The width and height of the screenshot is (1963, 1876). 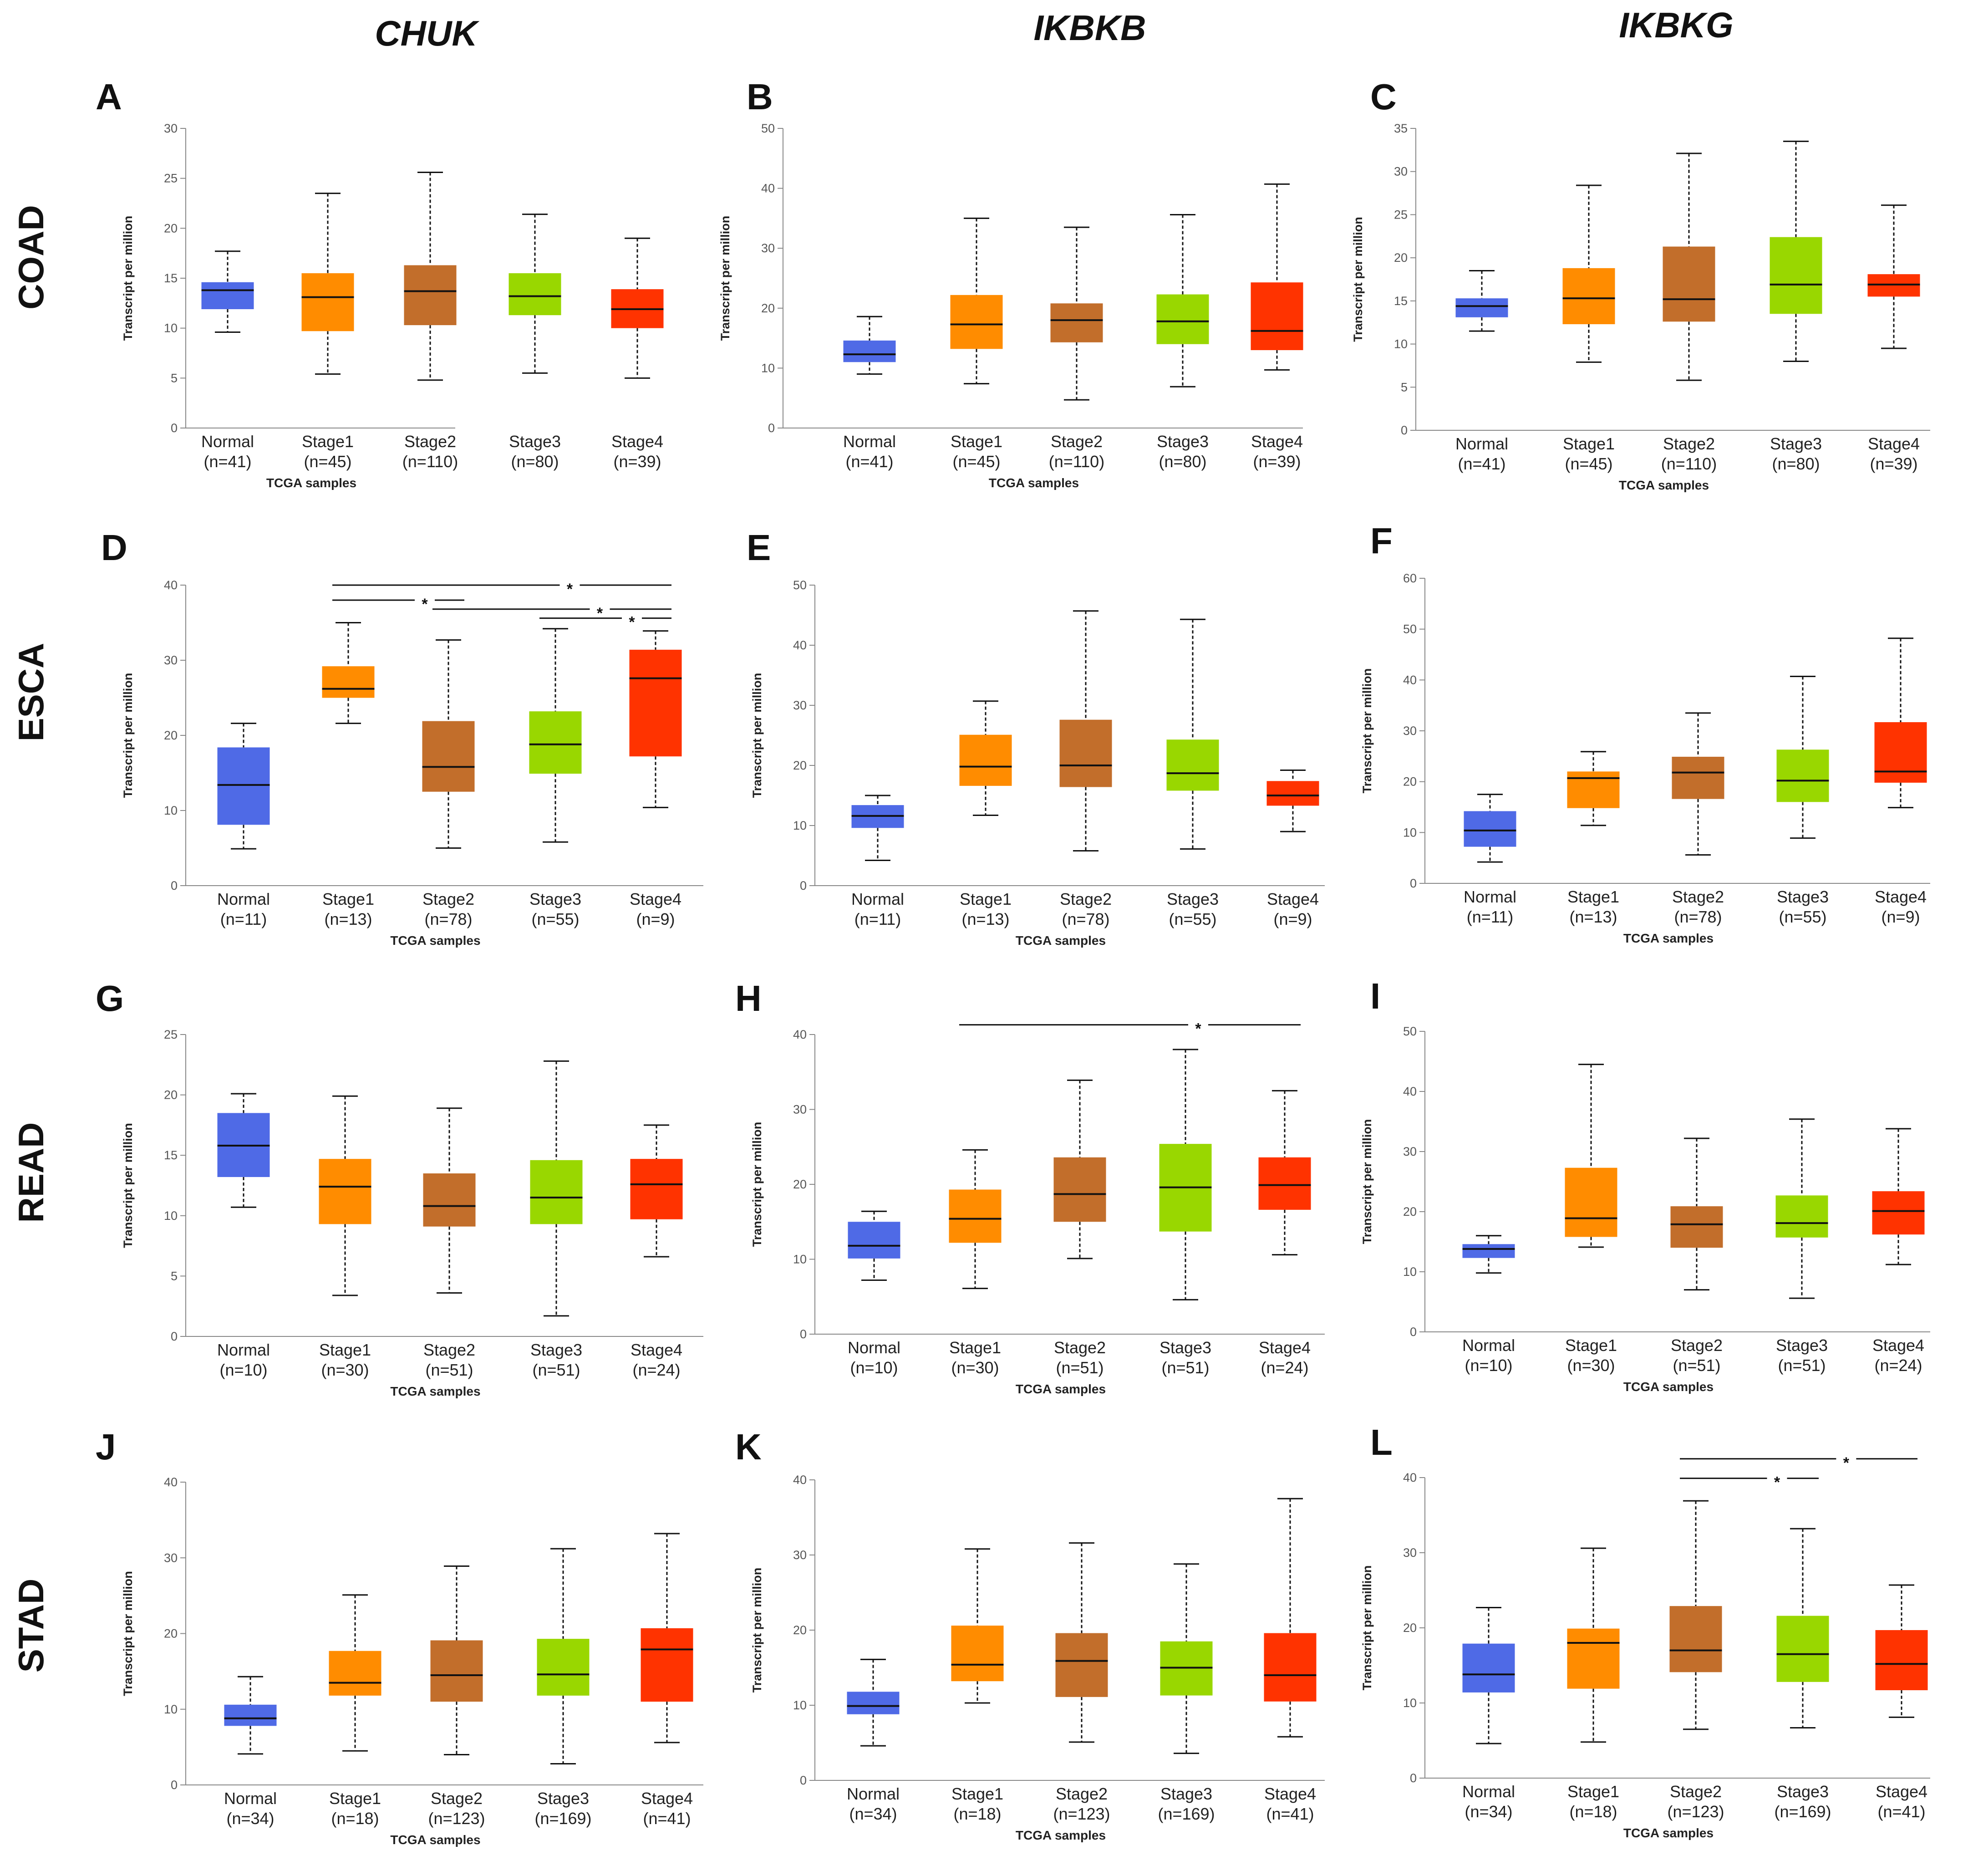 I want to click on panel-letter: H, so click(x=748, y=998).